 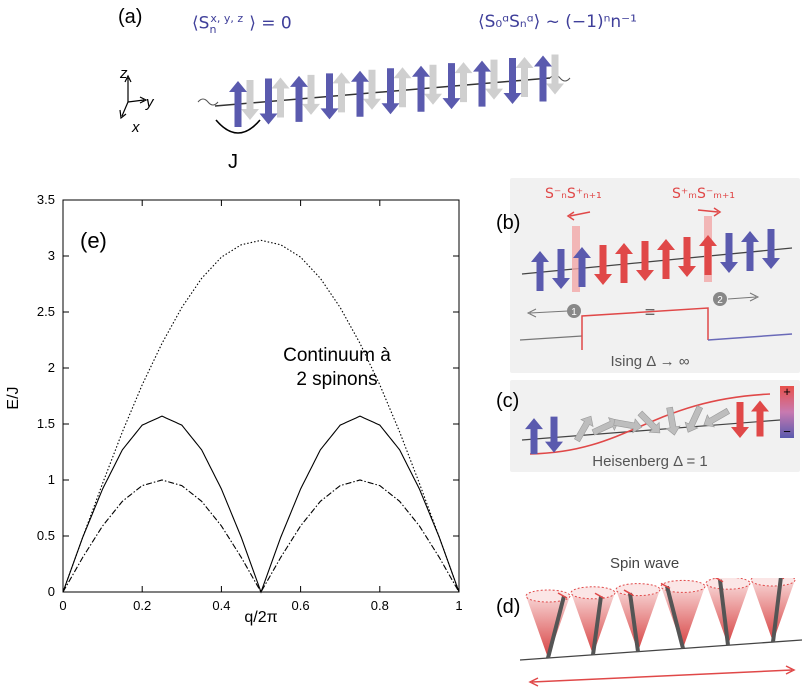 I want to click on y-tick-label: 2, so click(x=51, y=367).